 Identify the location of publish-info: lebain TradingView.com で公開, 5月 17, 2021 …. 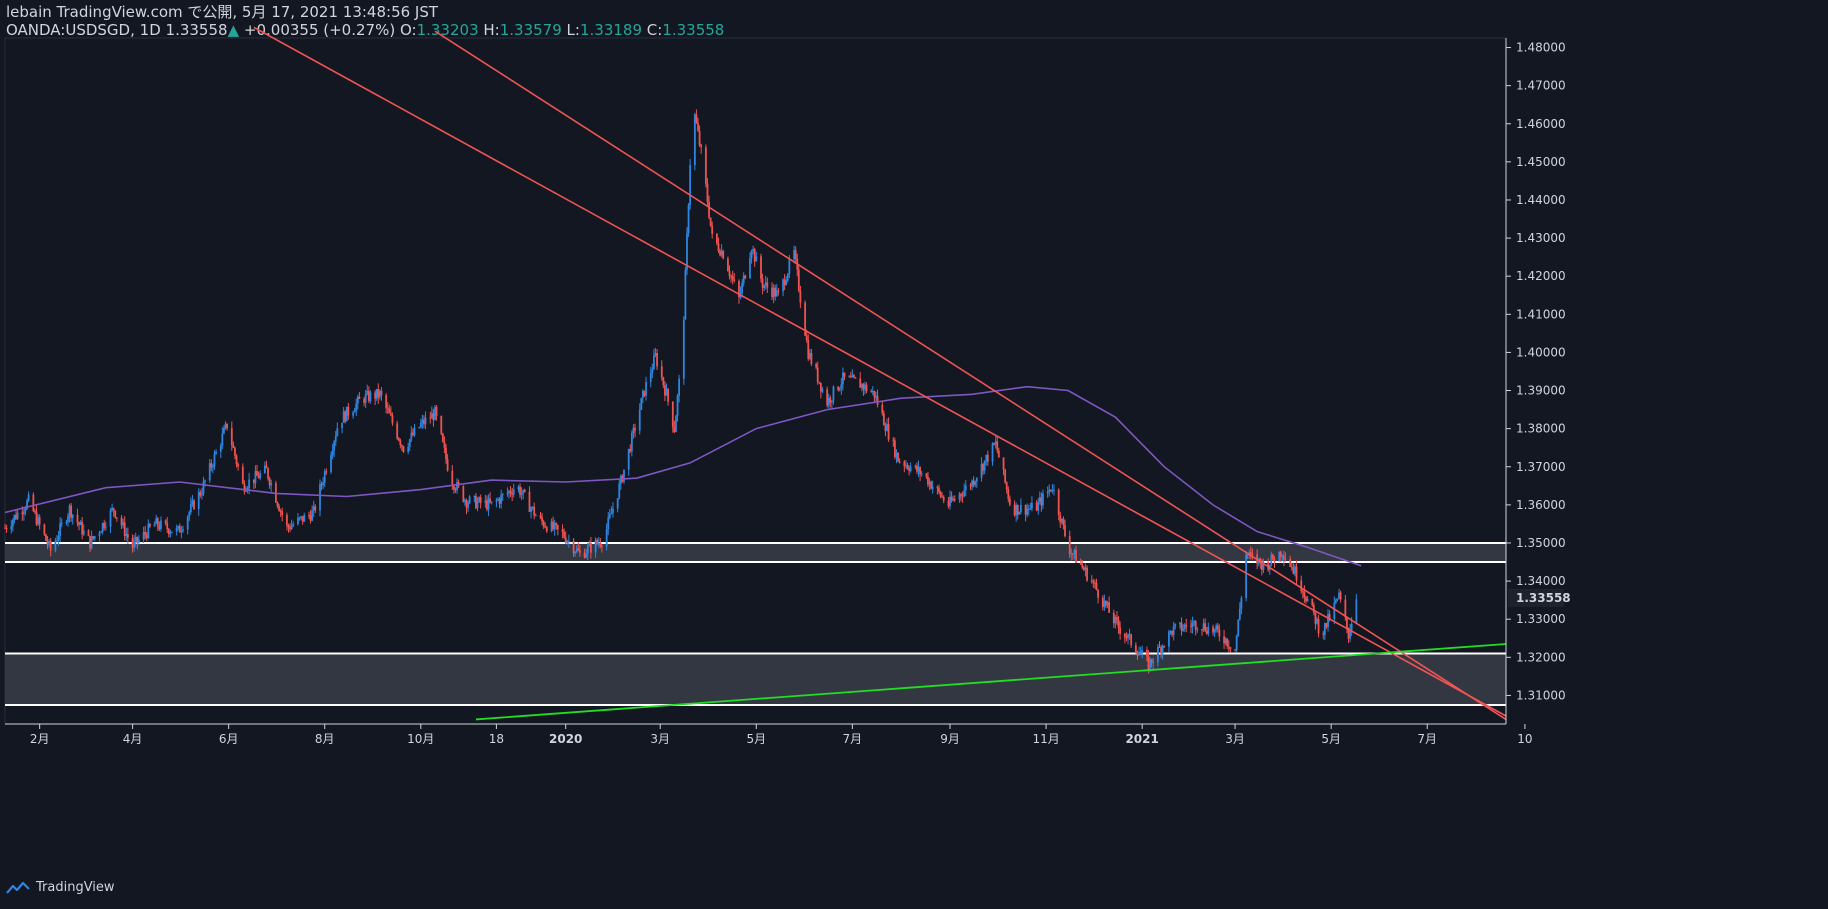
(222, 12).